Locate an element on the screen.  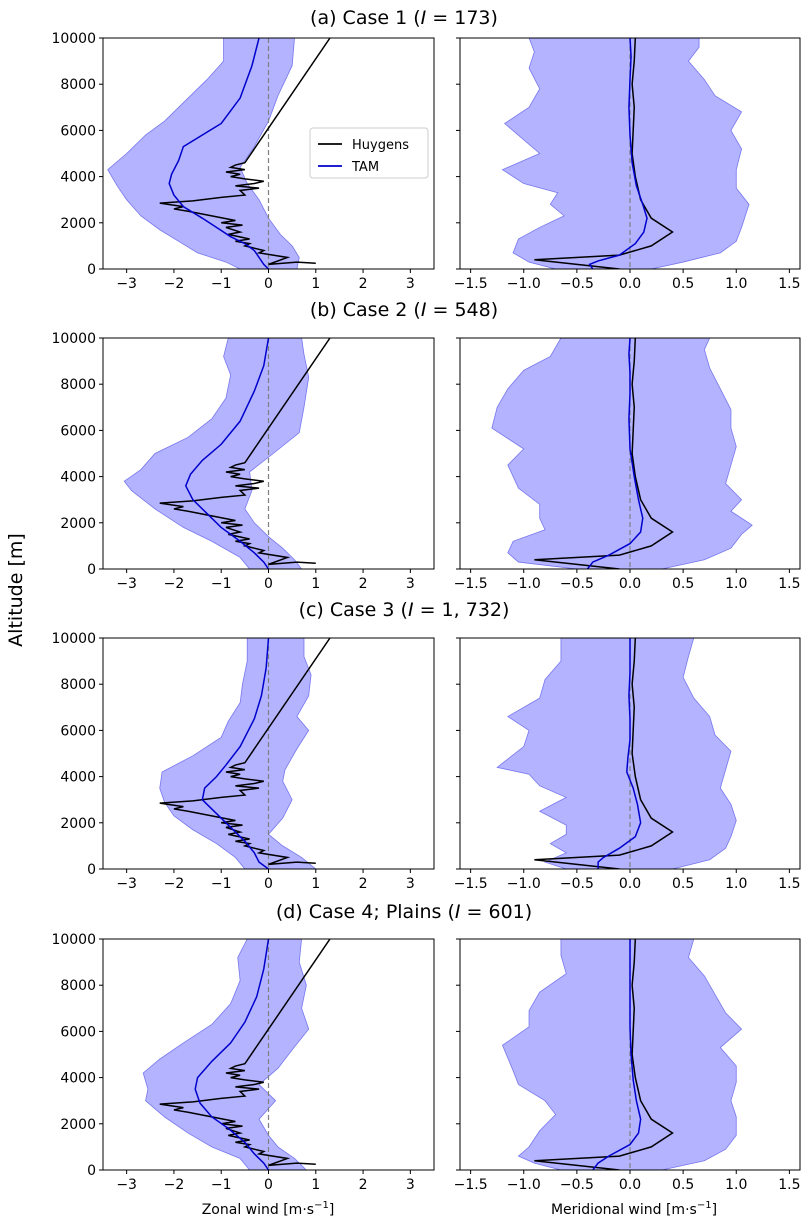
y-axis-label: Altitude [m] is located at coordinates (16, 590).